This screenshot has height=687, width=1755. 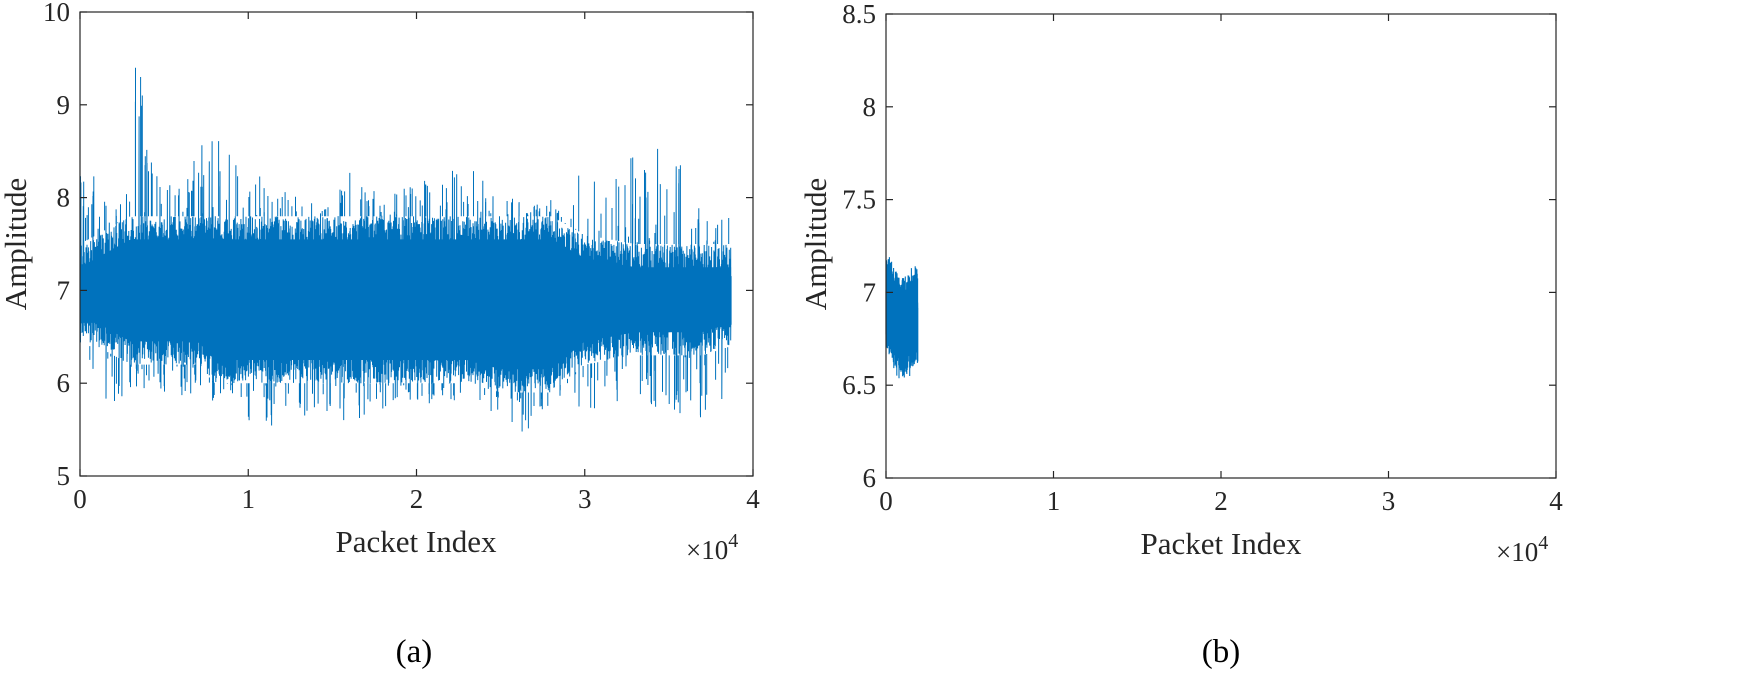 What do you see at coordinates (64, 290) in the screenshot?
I see `panel-a-ytick-label: 7` at bounding box center [64, 290].